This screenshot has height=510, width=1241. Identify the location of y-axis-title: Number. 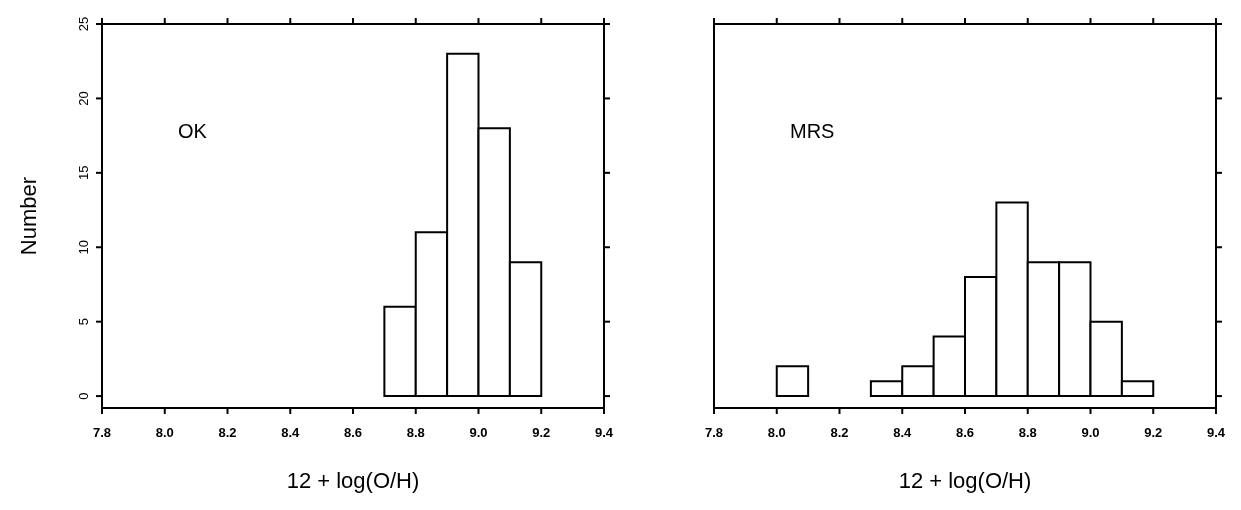
(28, 216).